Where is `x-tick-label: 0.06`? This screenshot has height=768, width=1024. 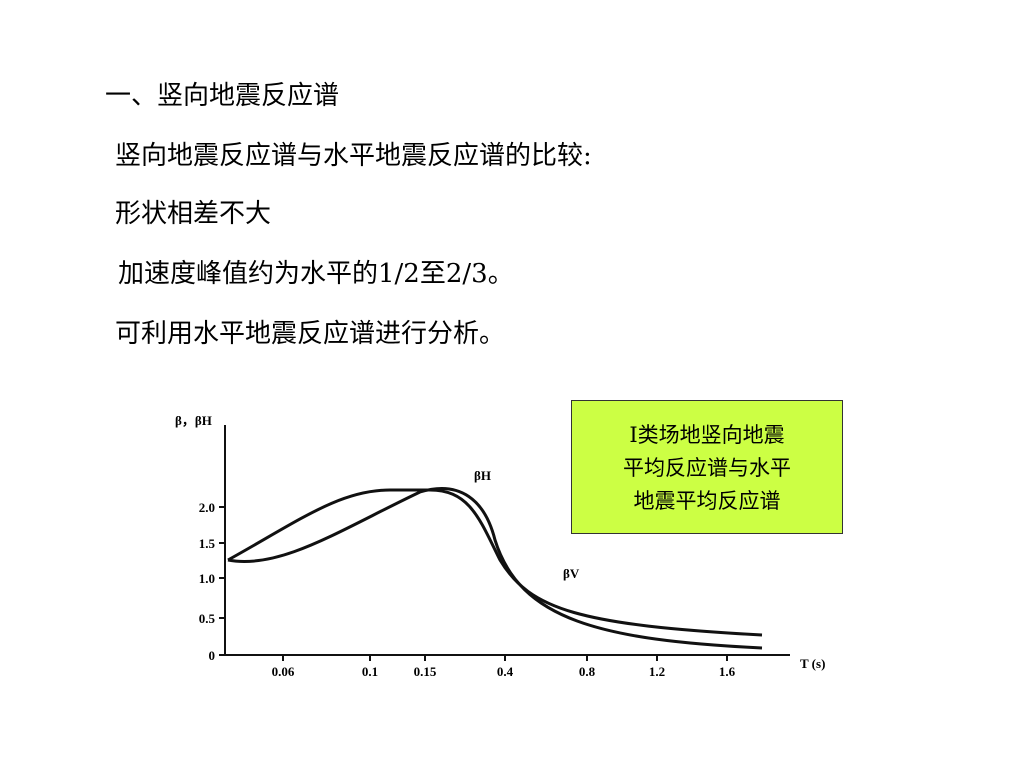 x-tick-label: 0.06 is located at coordinates (283, 671).